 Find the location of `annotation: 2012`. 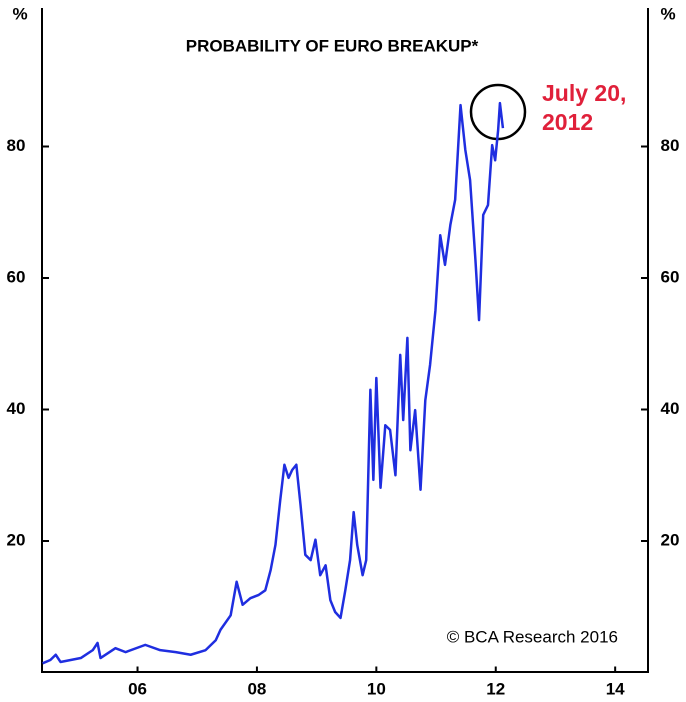

annotation: 2012 is located at coordinates (567, 122).